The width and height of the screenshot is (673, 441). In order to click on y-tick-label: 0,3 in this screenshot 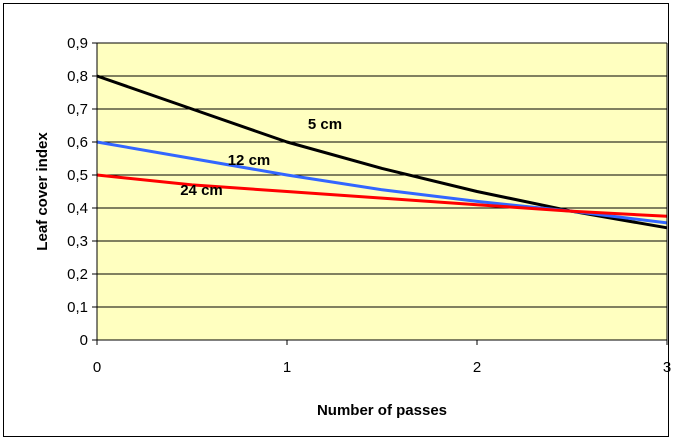, I will do `click(77, 241)`.